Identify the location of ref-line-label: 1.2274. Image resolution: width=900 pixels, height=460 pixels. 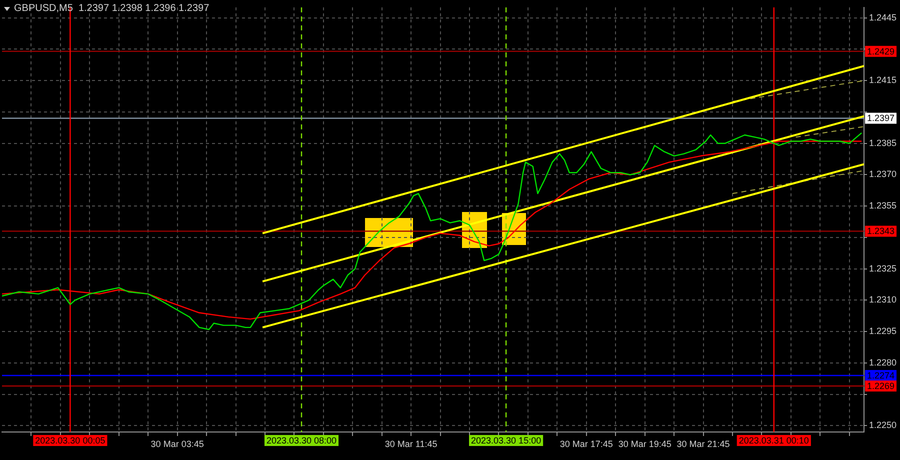
(881, 375).